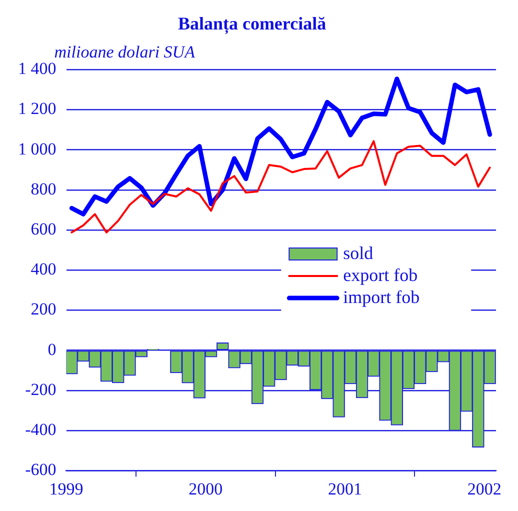 Image resolution: width=518 pixels, height=511 pixels. Describe the element at coordinates (345, 488) in the screenshot. I see `x-tick-label: 2001` at that location.